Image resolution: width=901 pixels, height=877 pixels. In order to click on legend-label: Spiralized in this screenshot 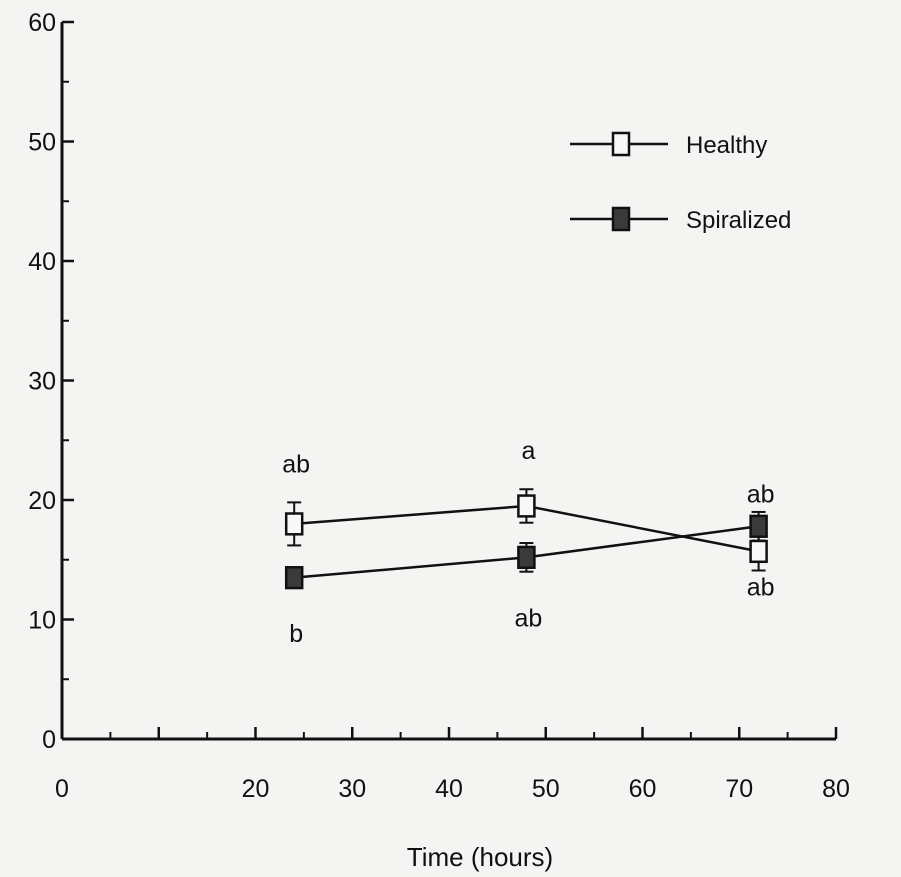, I will do `click(738, 220)`.